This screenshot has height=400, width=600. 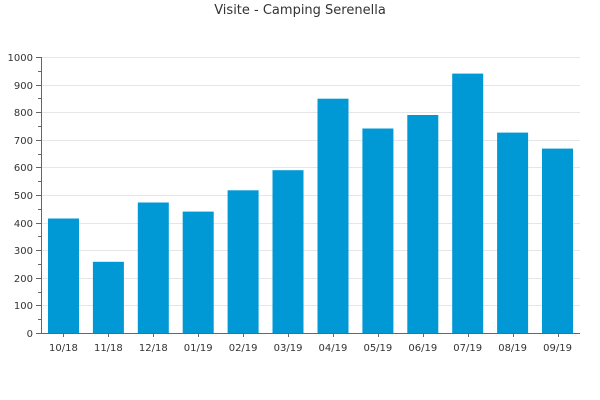 I want to click on y-tick-label: 200, so click(x=23, y=279).